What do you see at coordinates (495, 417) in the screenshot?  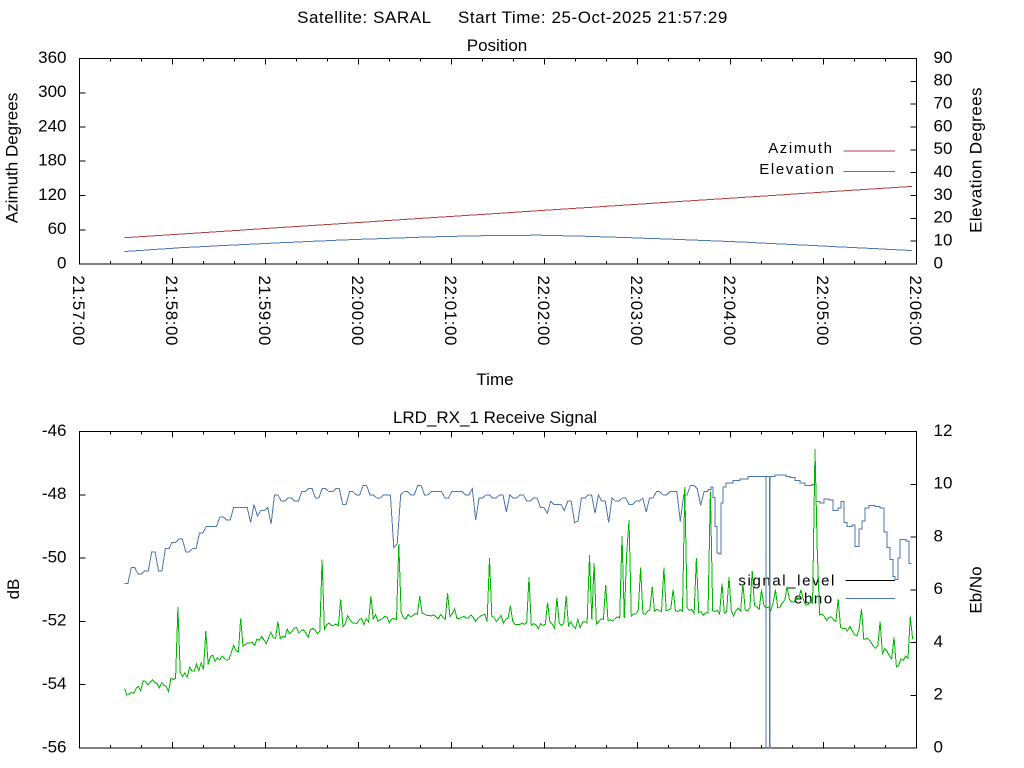 I see `svg-text: LRD_RX_1 Receive Signal` at bounding box center [495, 417].